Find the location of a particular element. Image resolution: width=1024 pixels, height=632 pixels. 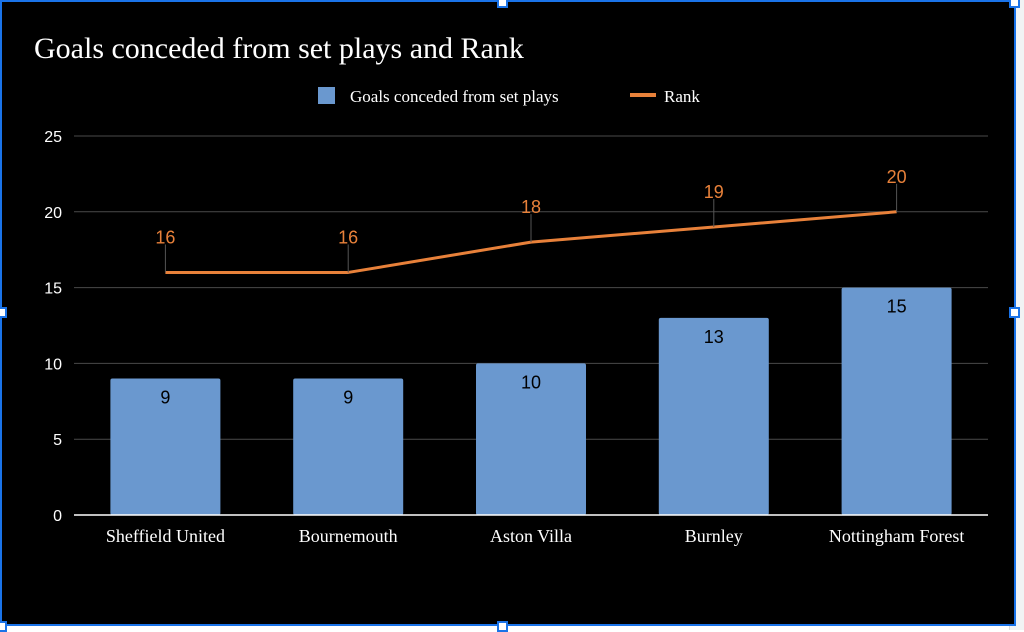

x-tick-label: Aston Villa is located at coordinates (531, 536).